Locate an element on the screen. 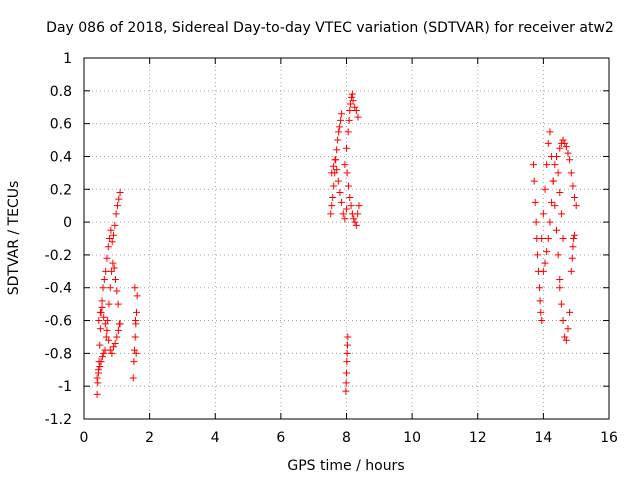 The image size is (640, 480). y-tick-label: -1 is located at coordinates (65, 387).